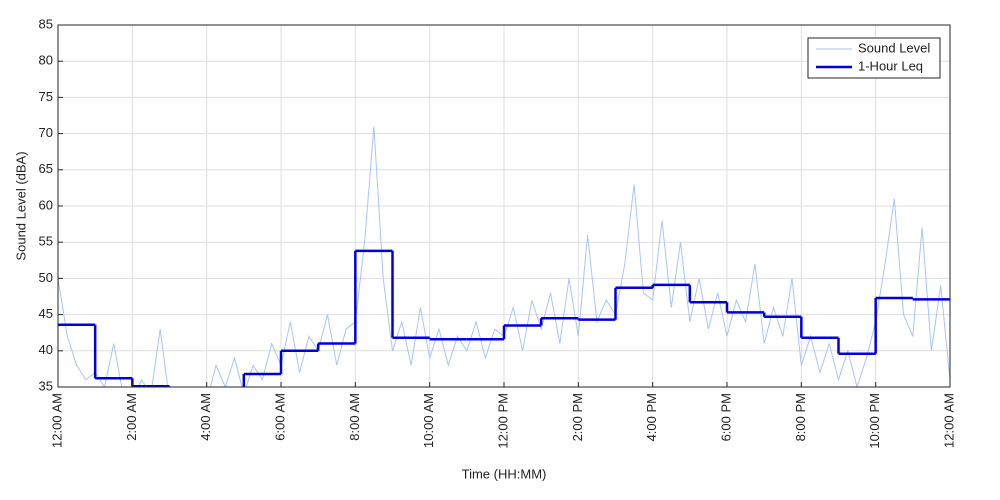  What do you see at coordinates (800, 417) in the screenshot?
I see `x-tick-label: 8:00 PM` at bounding box center [800, 417].